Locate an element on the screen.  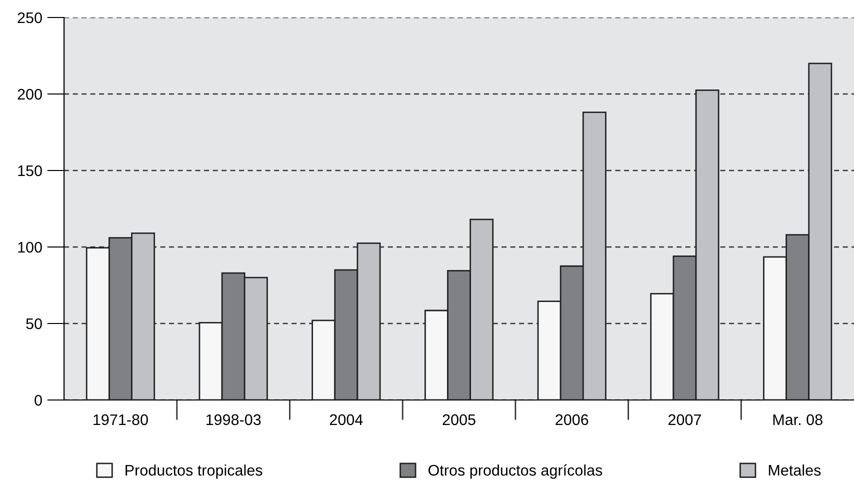
y-tick-label: 50 is located at coordinates (34, 324).